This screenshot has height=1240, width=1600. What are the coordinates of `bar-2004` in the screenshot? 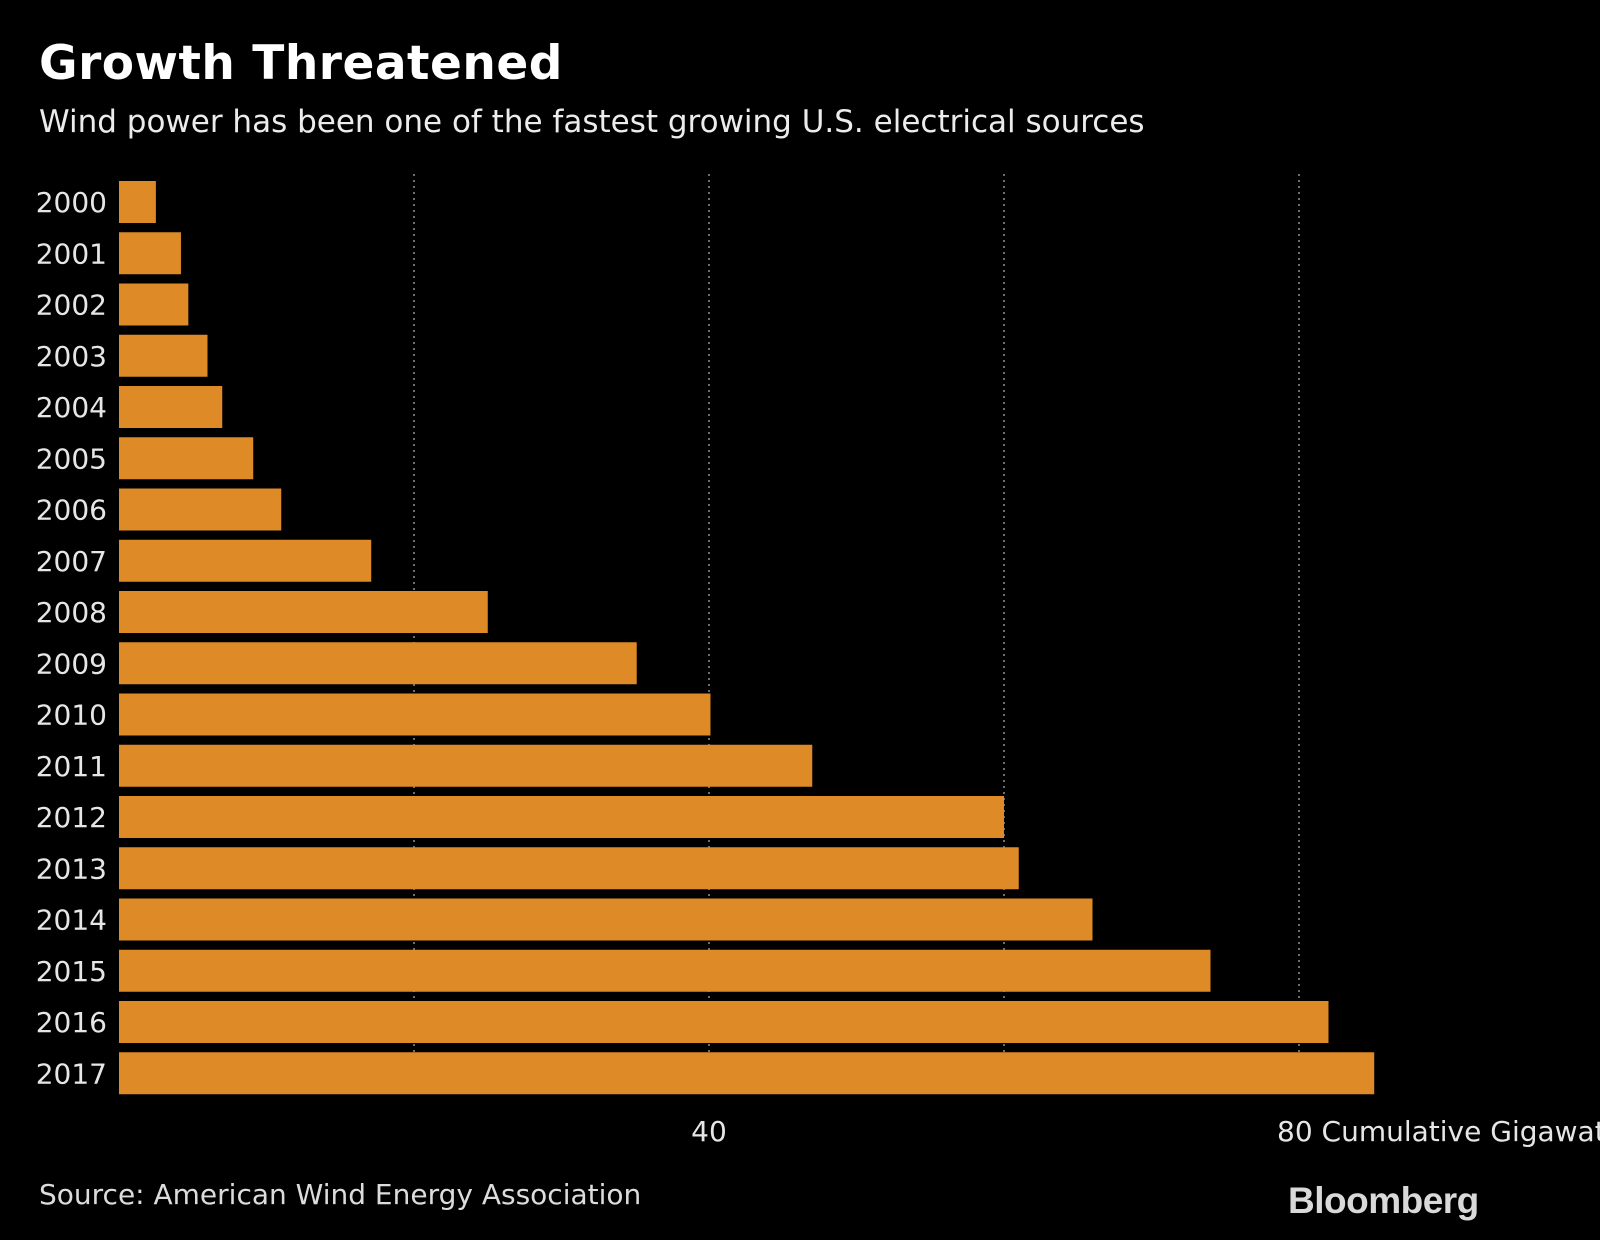 It's located at (171, 407).